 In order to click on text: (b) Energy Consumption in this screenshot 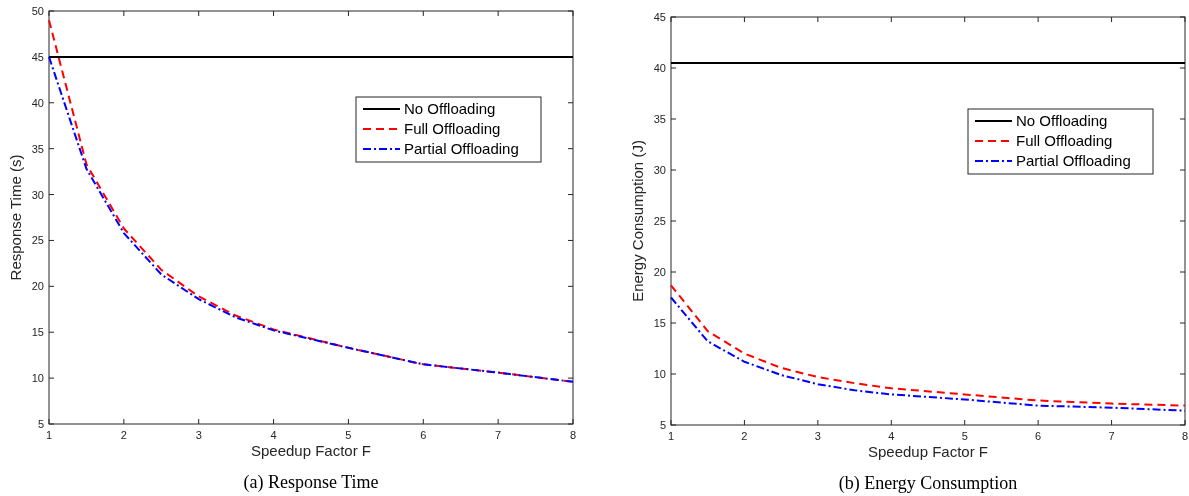, I will do `click(928, 483)`.